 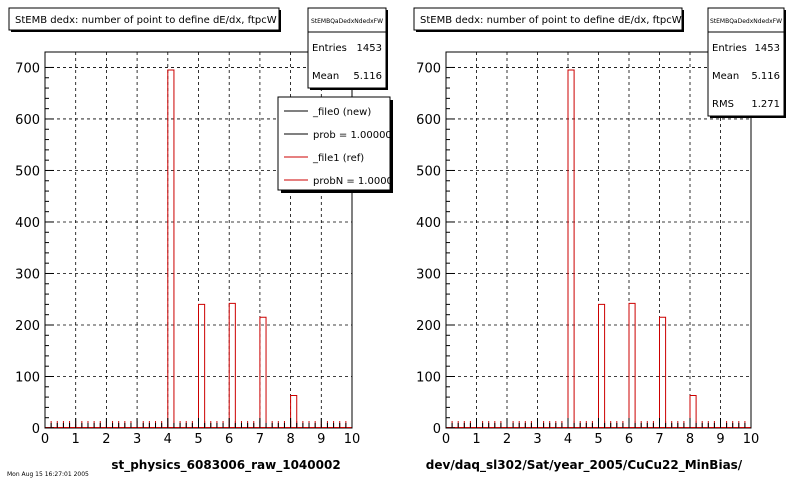 What do you see at coordinates (341, 112) in the screenshot?
I see `legend-label: _file0 (new)` at bounding box center [341, 112].